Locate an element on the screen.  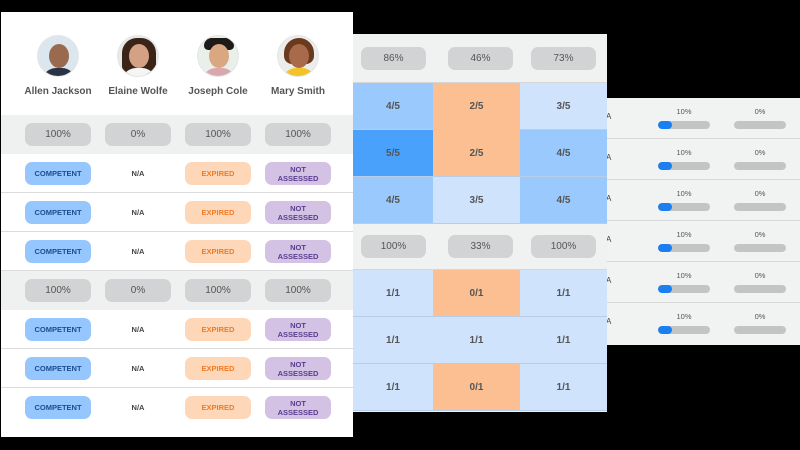
summary-row: 100% 0% 100% 100% is located at coordinates (177, 290).